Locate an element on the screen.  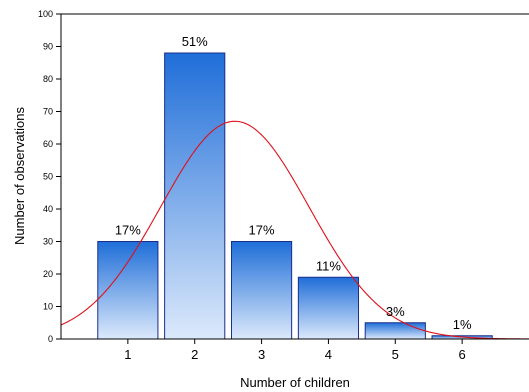
data-label-5: 3% is located at coordinates (395, 311).